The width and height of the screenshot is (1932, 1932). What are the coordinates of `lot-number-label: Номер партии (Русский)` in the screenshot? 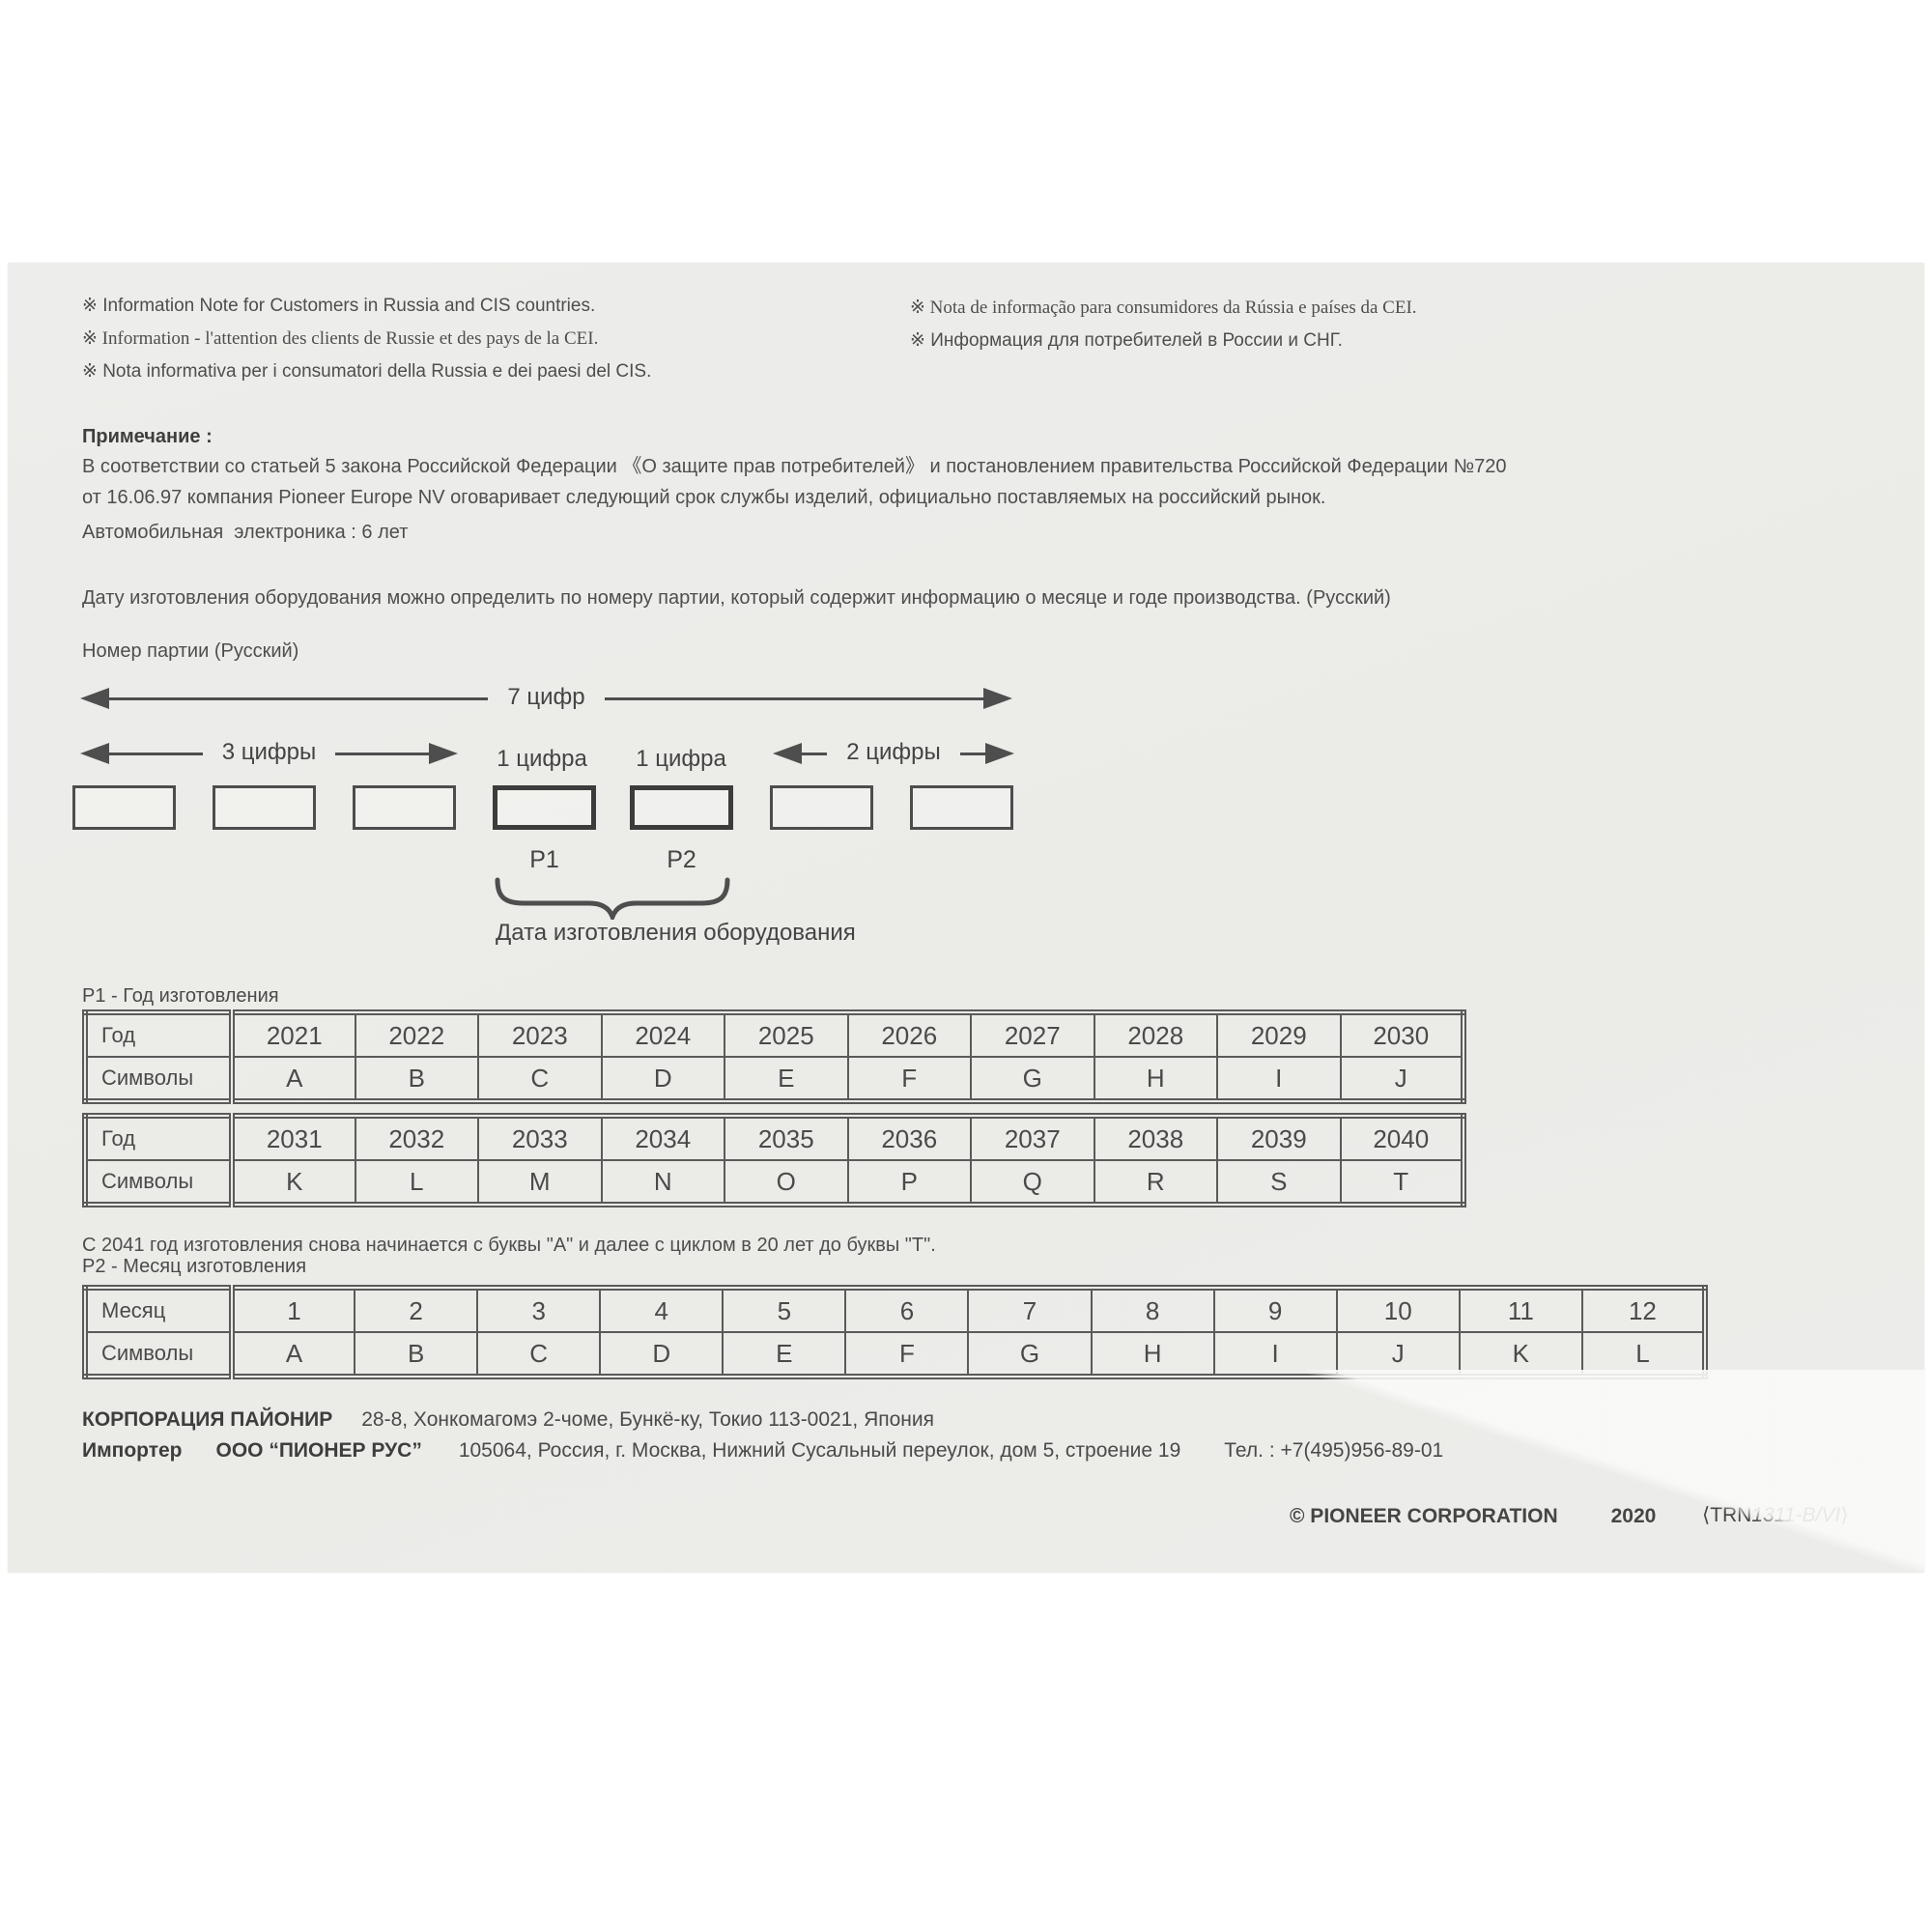 It's located at (190, 651).